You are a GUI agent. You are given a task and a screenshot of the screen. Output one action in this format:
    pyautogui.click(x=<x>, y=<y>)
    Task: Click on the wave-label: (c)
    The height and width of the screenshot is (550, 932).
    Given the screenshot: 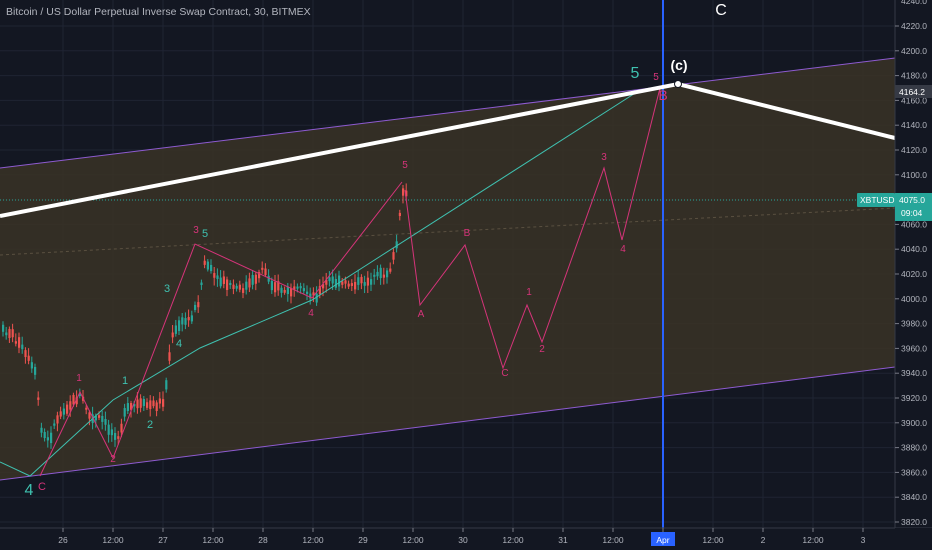 What is the action you would take?
    pyautogui.click(x=678, y=65)
    